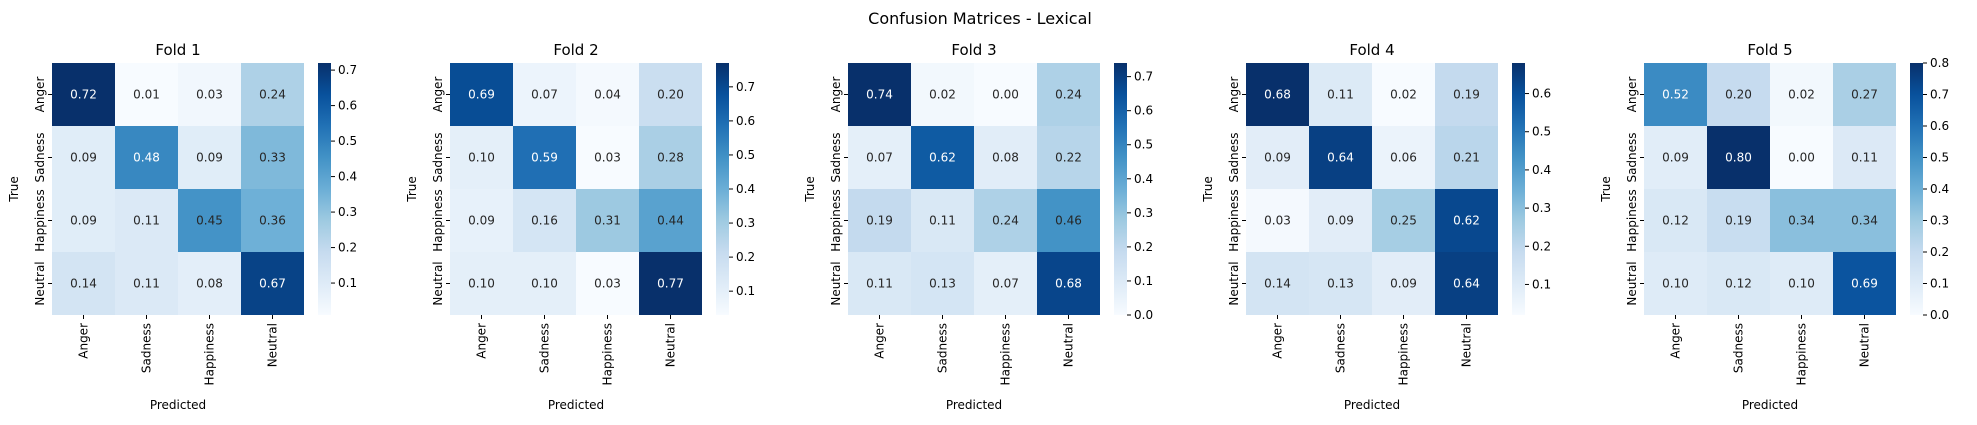  Describe the element at coordinates (880, 341) in the screenshot. I see `x-tick-label: Anger` at that location.